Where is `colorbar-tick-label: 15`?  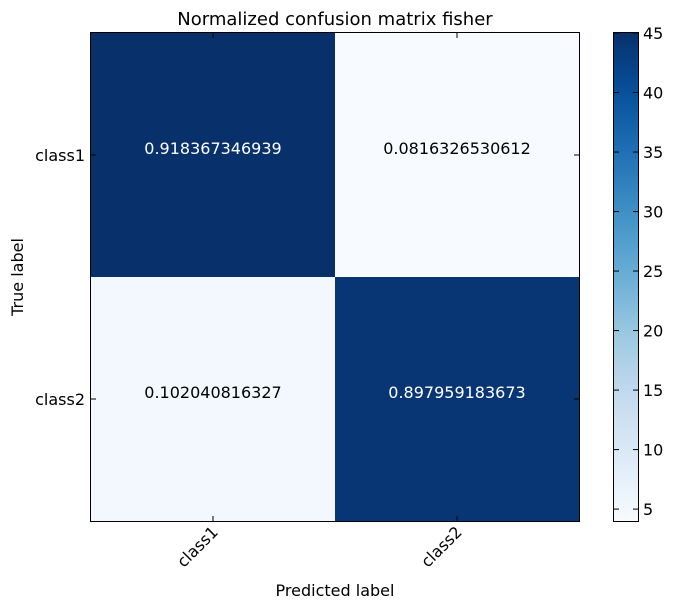 colorbar-tick-label: 15 is located at coordinates (653, 390).